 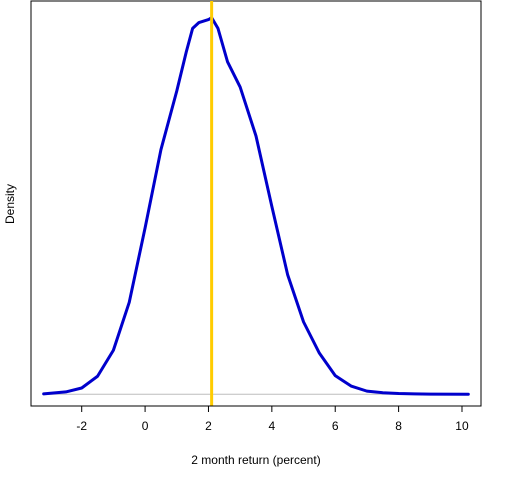 I want to click on x-tick-label: 6, so click(x=335, y=426).